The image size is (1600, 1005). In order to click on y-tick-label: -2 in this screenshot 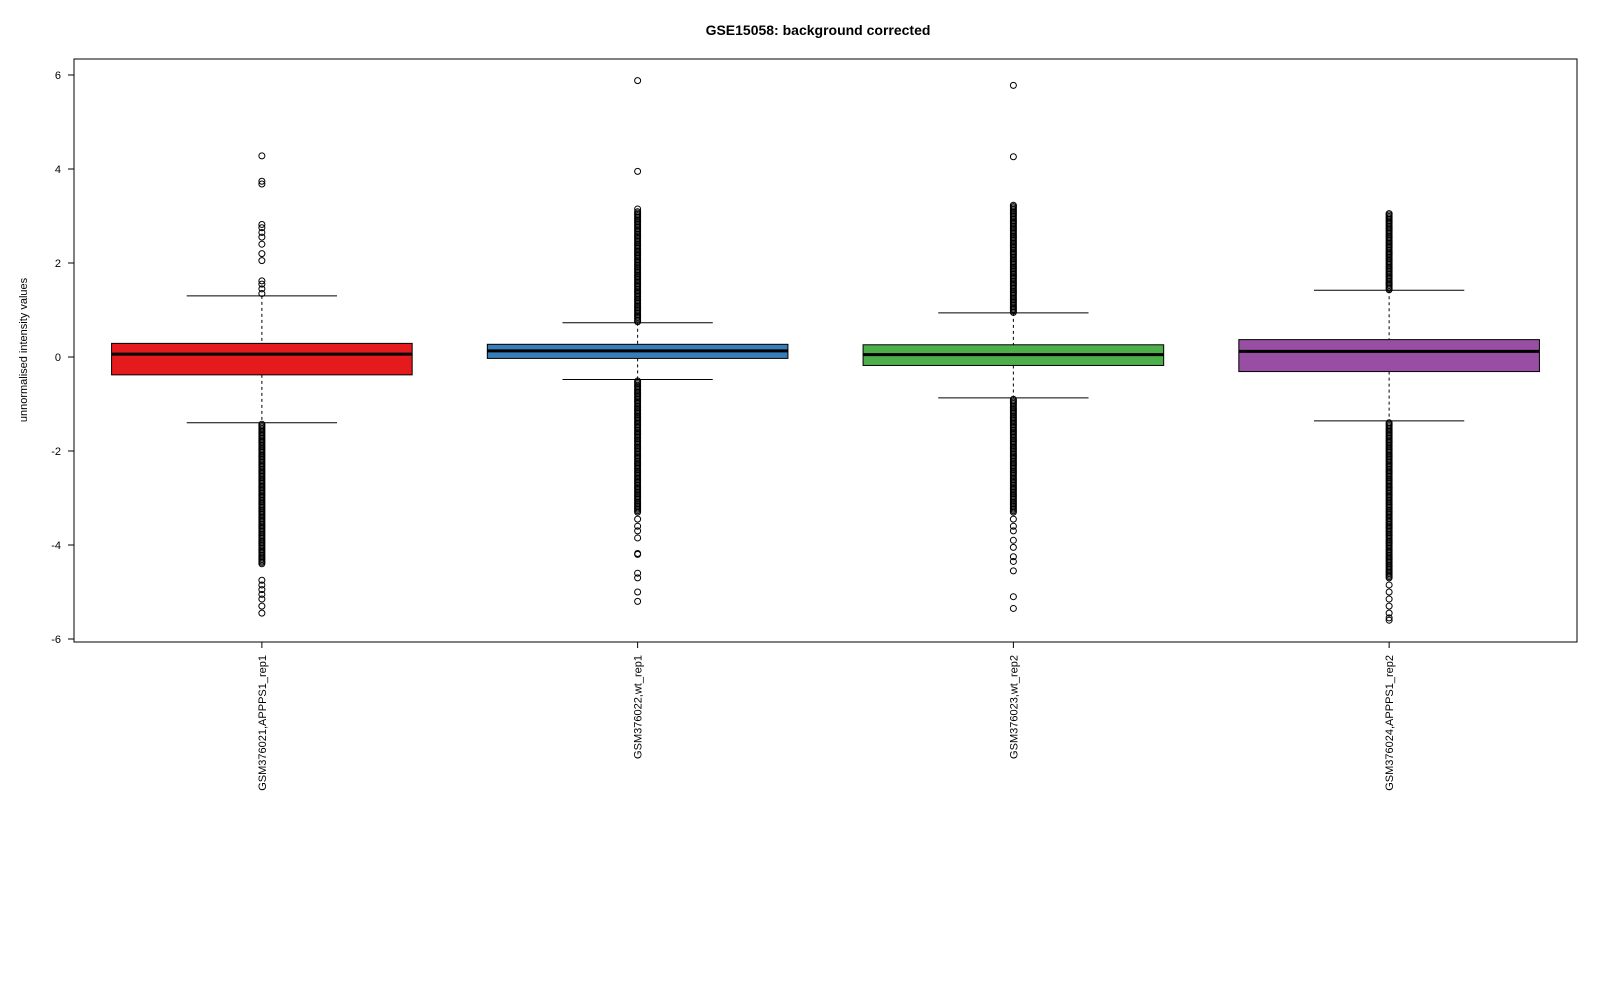, I will do `click(56, 452)`.